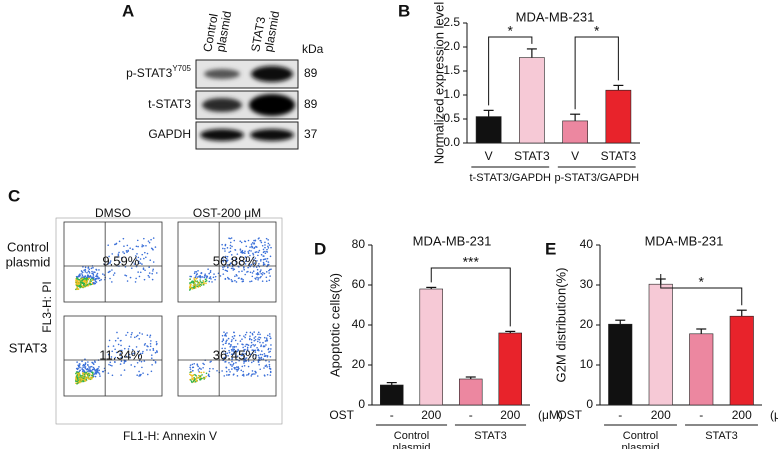 Image resolution: width=778 pixels, height=449 pixels. Describe the element at coordinates (596, 178) in the screenshot. I see `group-label: p-STAT3/GAPDH` at that location.